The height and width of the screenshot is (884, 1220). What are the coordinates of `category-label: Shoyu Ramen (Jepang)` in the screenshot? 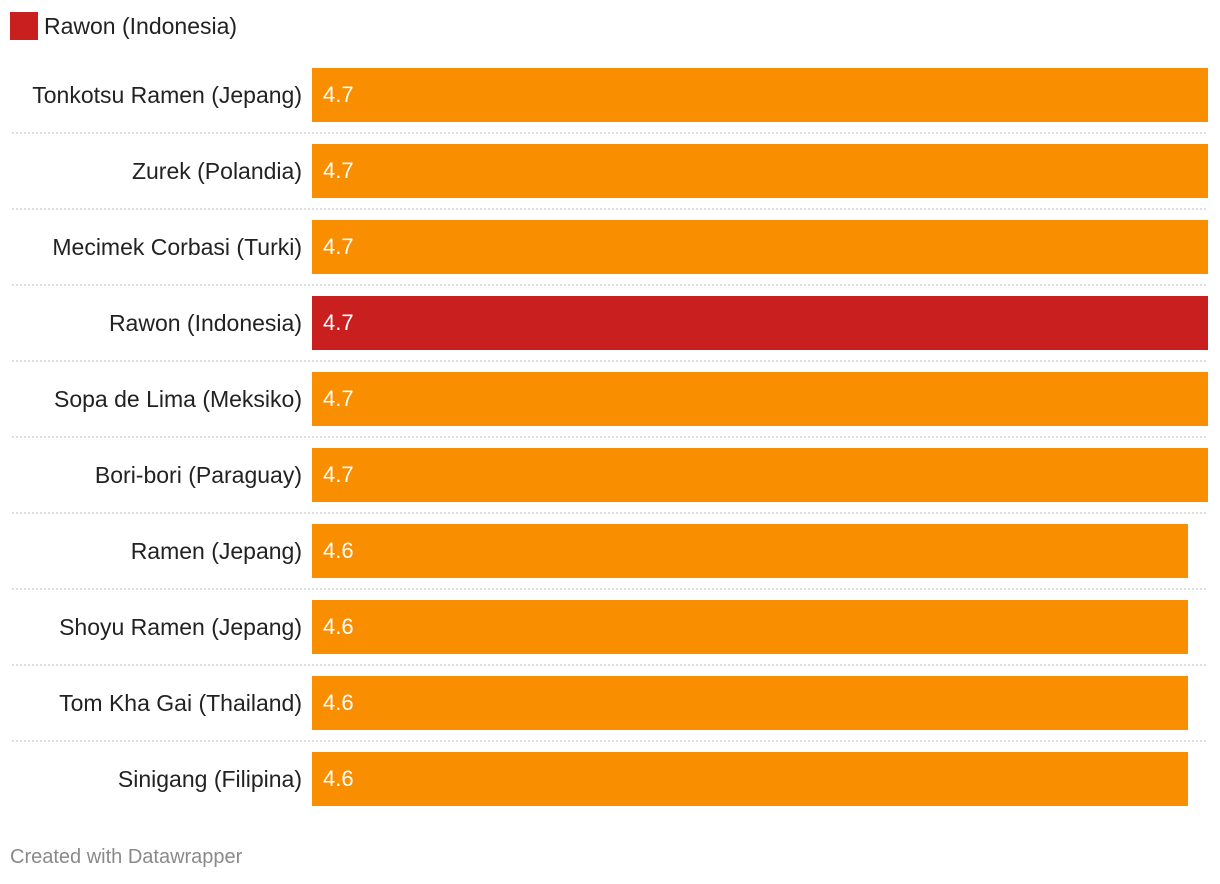 It's located at (180, 627).